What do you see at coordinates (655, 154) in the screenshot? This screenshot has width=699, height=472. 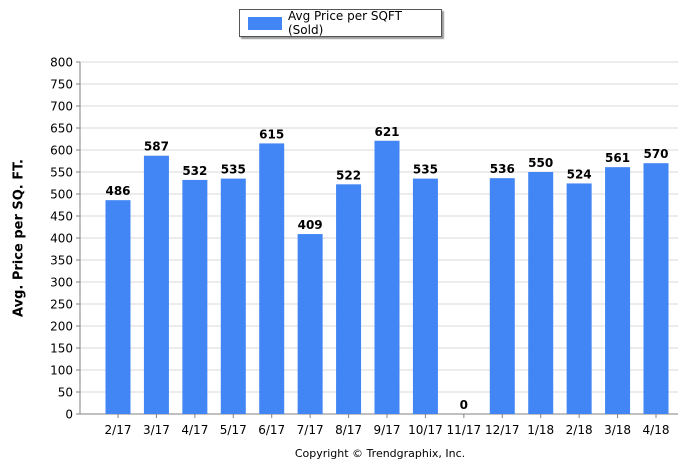 I see `bar-value-label: 570` at bounding box center [655, 154].